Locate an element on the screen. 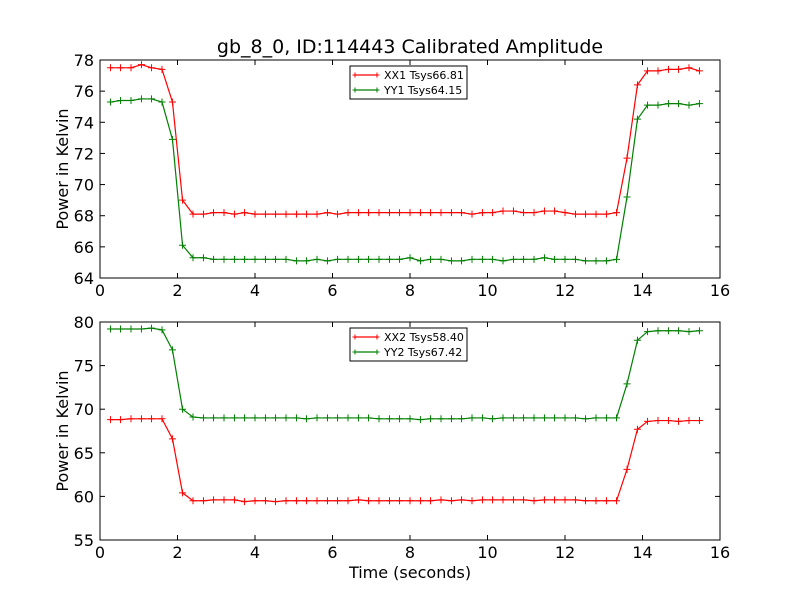  y-tick-label: 74 is located at coordinates (84, 122).